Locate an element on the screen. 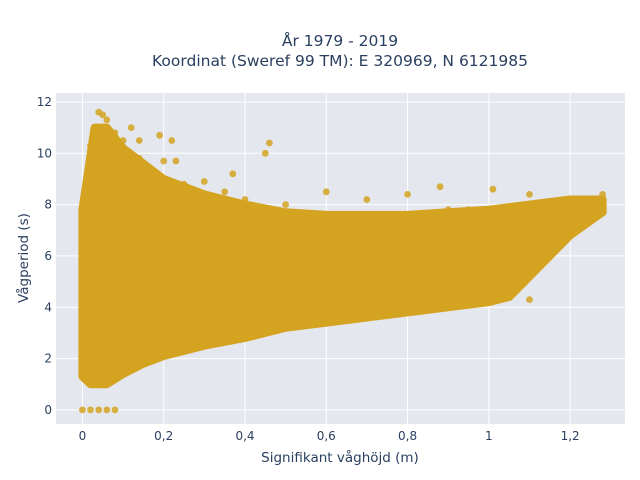 The image size is (640, 480). y-tick-label: 6 is located at coordinates (48, 256).